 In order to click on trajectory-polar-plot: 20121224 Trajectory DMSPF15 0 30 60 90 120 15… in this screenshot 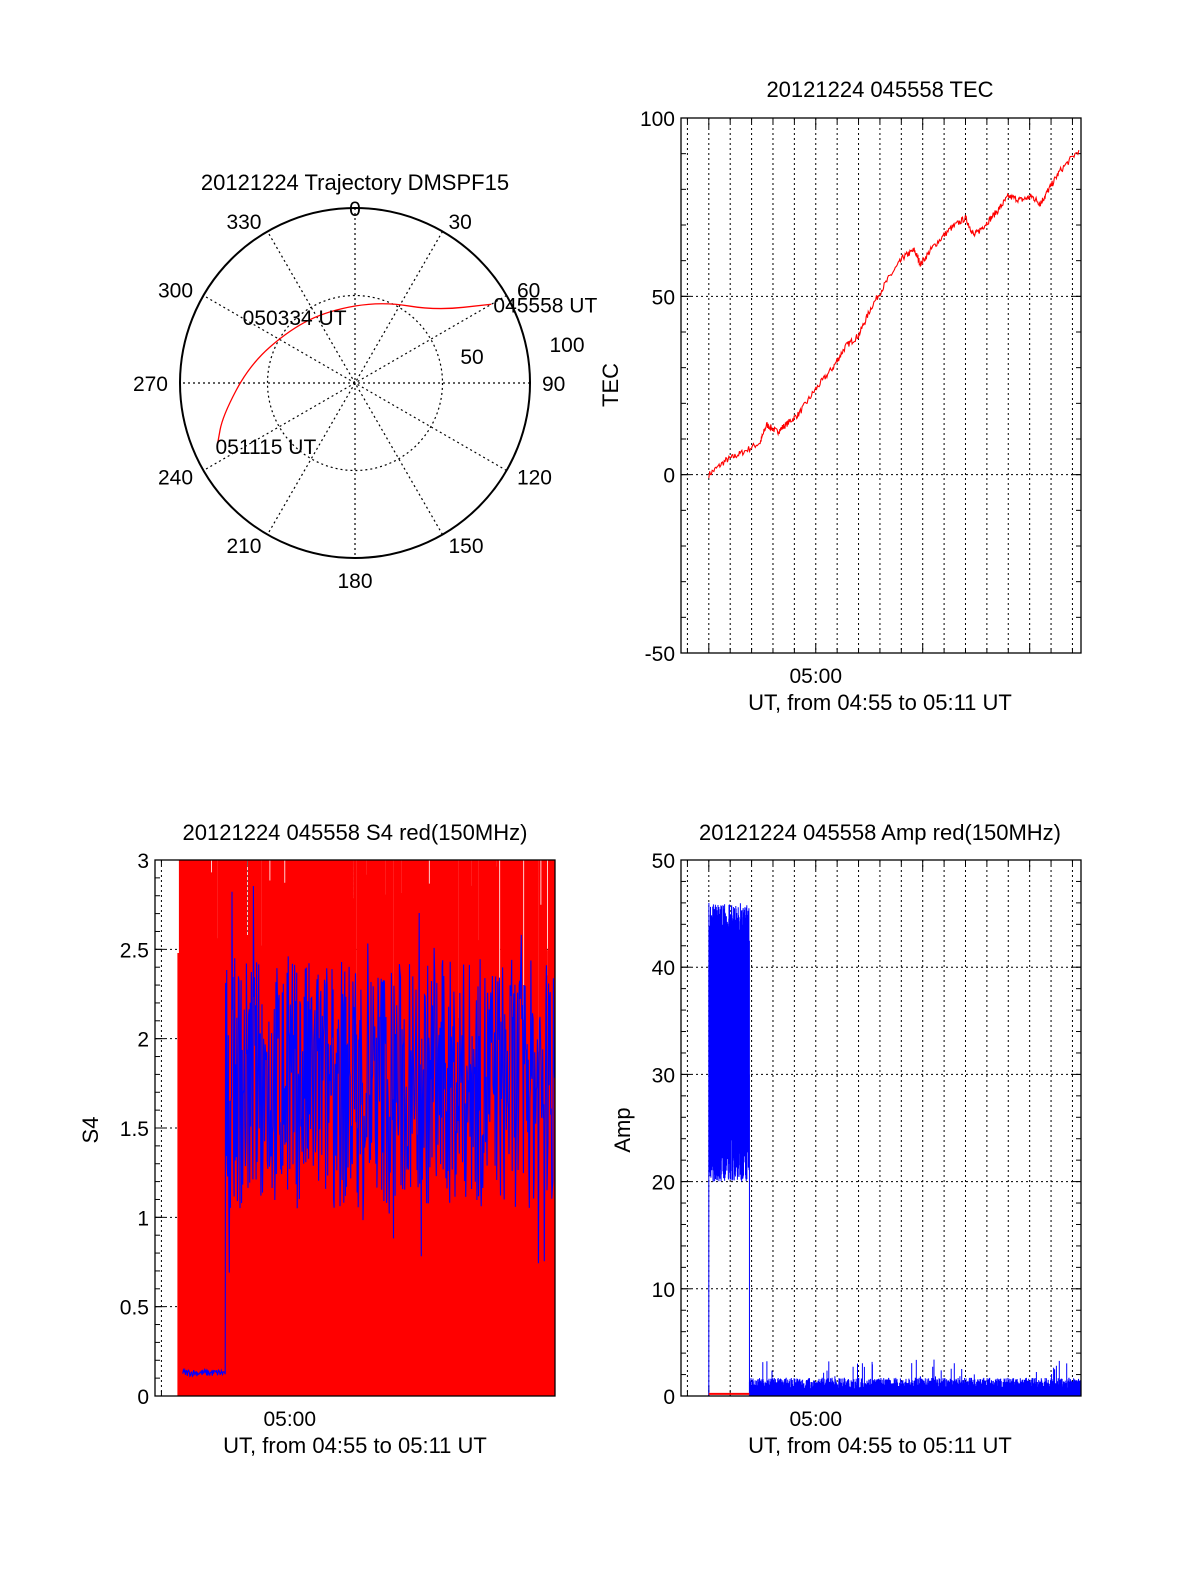, I will do `click(365, 381)`.